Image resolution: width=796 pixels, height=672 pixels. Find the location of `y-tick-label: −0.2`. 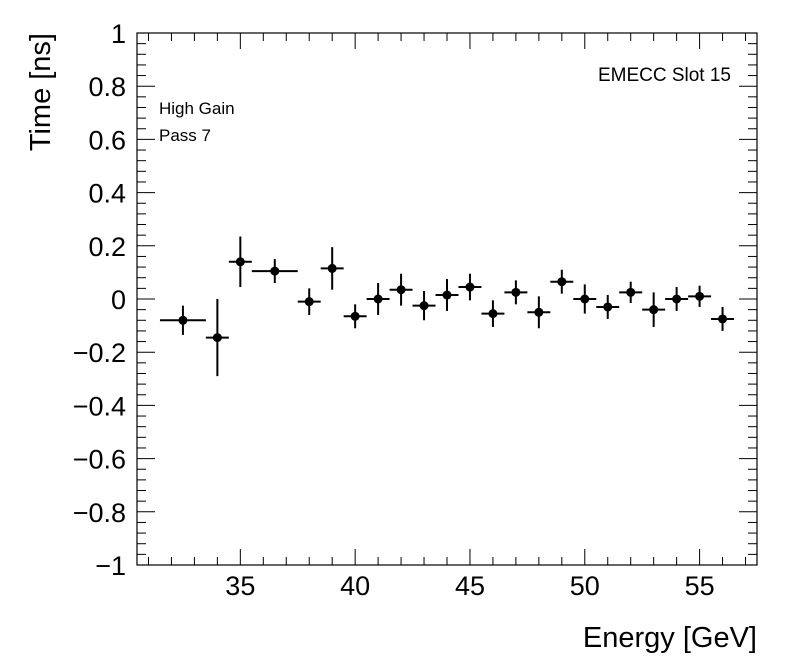

y-tick-label: −0.2 is located at coordinates (99, 353).